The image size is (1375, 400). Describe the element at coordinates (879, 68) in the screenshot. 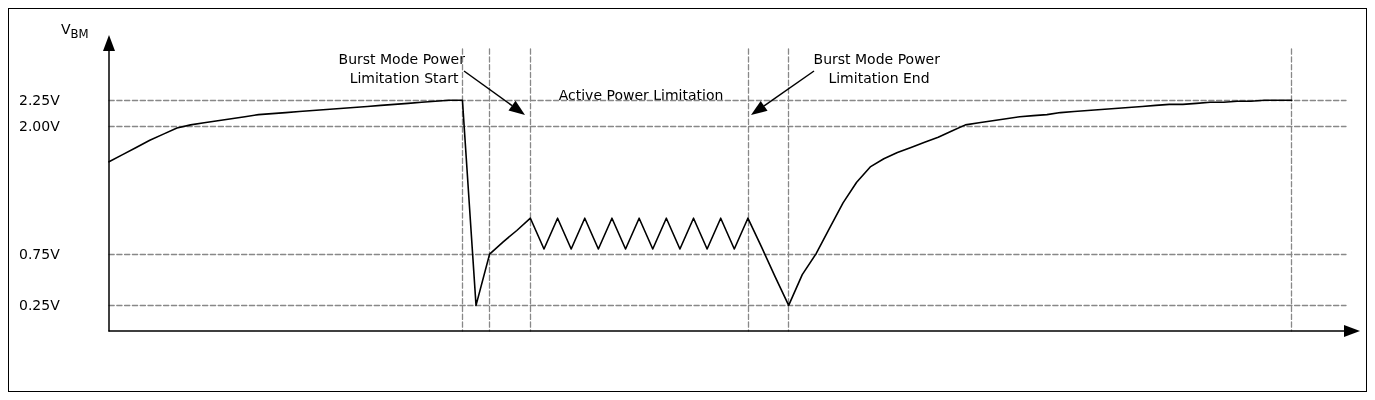

I see `annotation: Burst Mode Power Limitation End` at that location.